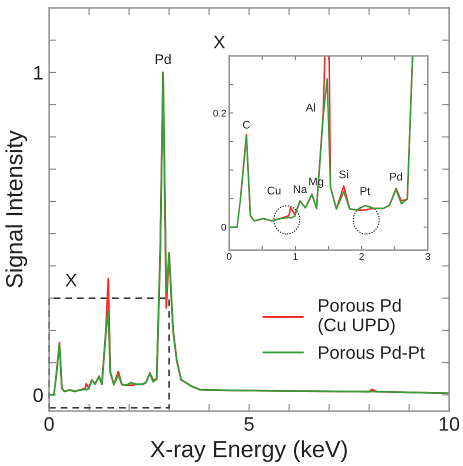 The height and width of the screenshot is (466, 463). What do you see at coordinates (274, 190) in the screenshot?
I see `annotation: Cu` at bounding box center [274, 190].